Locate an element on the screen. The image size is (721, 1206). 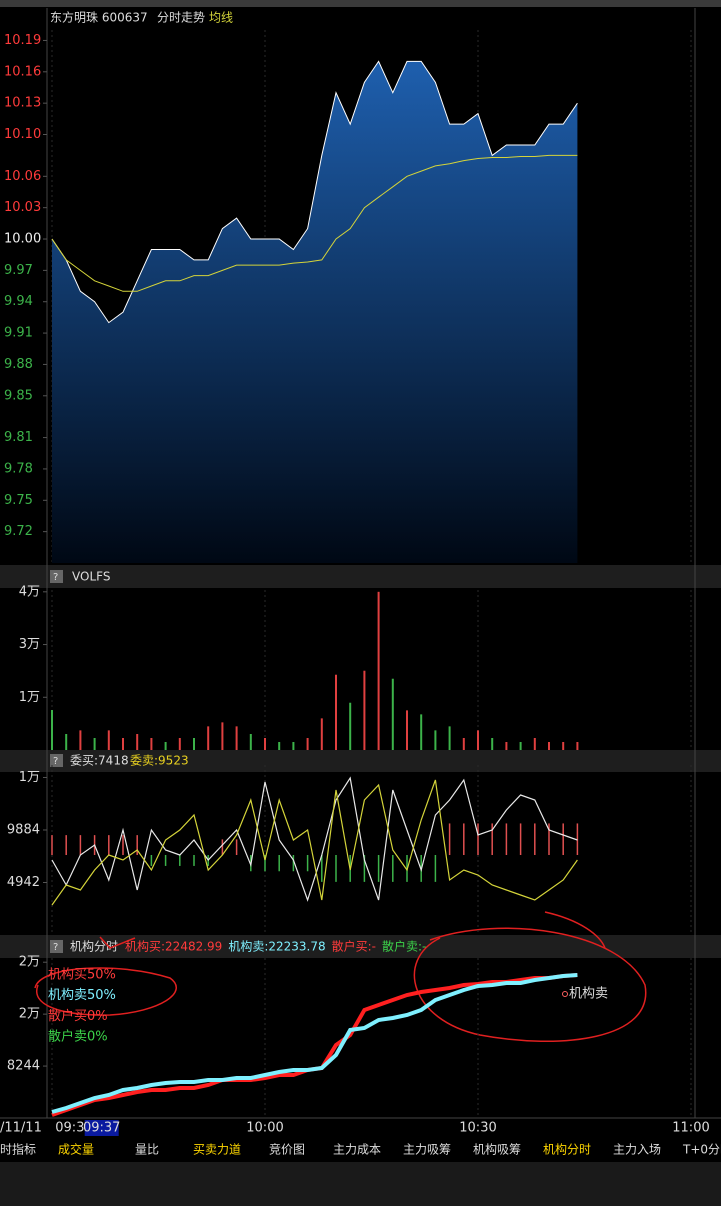
avg-line is located at coordinates (314, 223).